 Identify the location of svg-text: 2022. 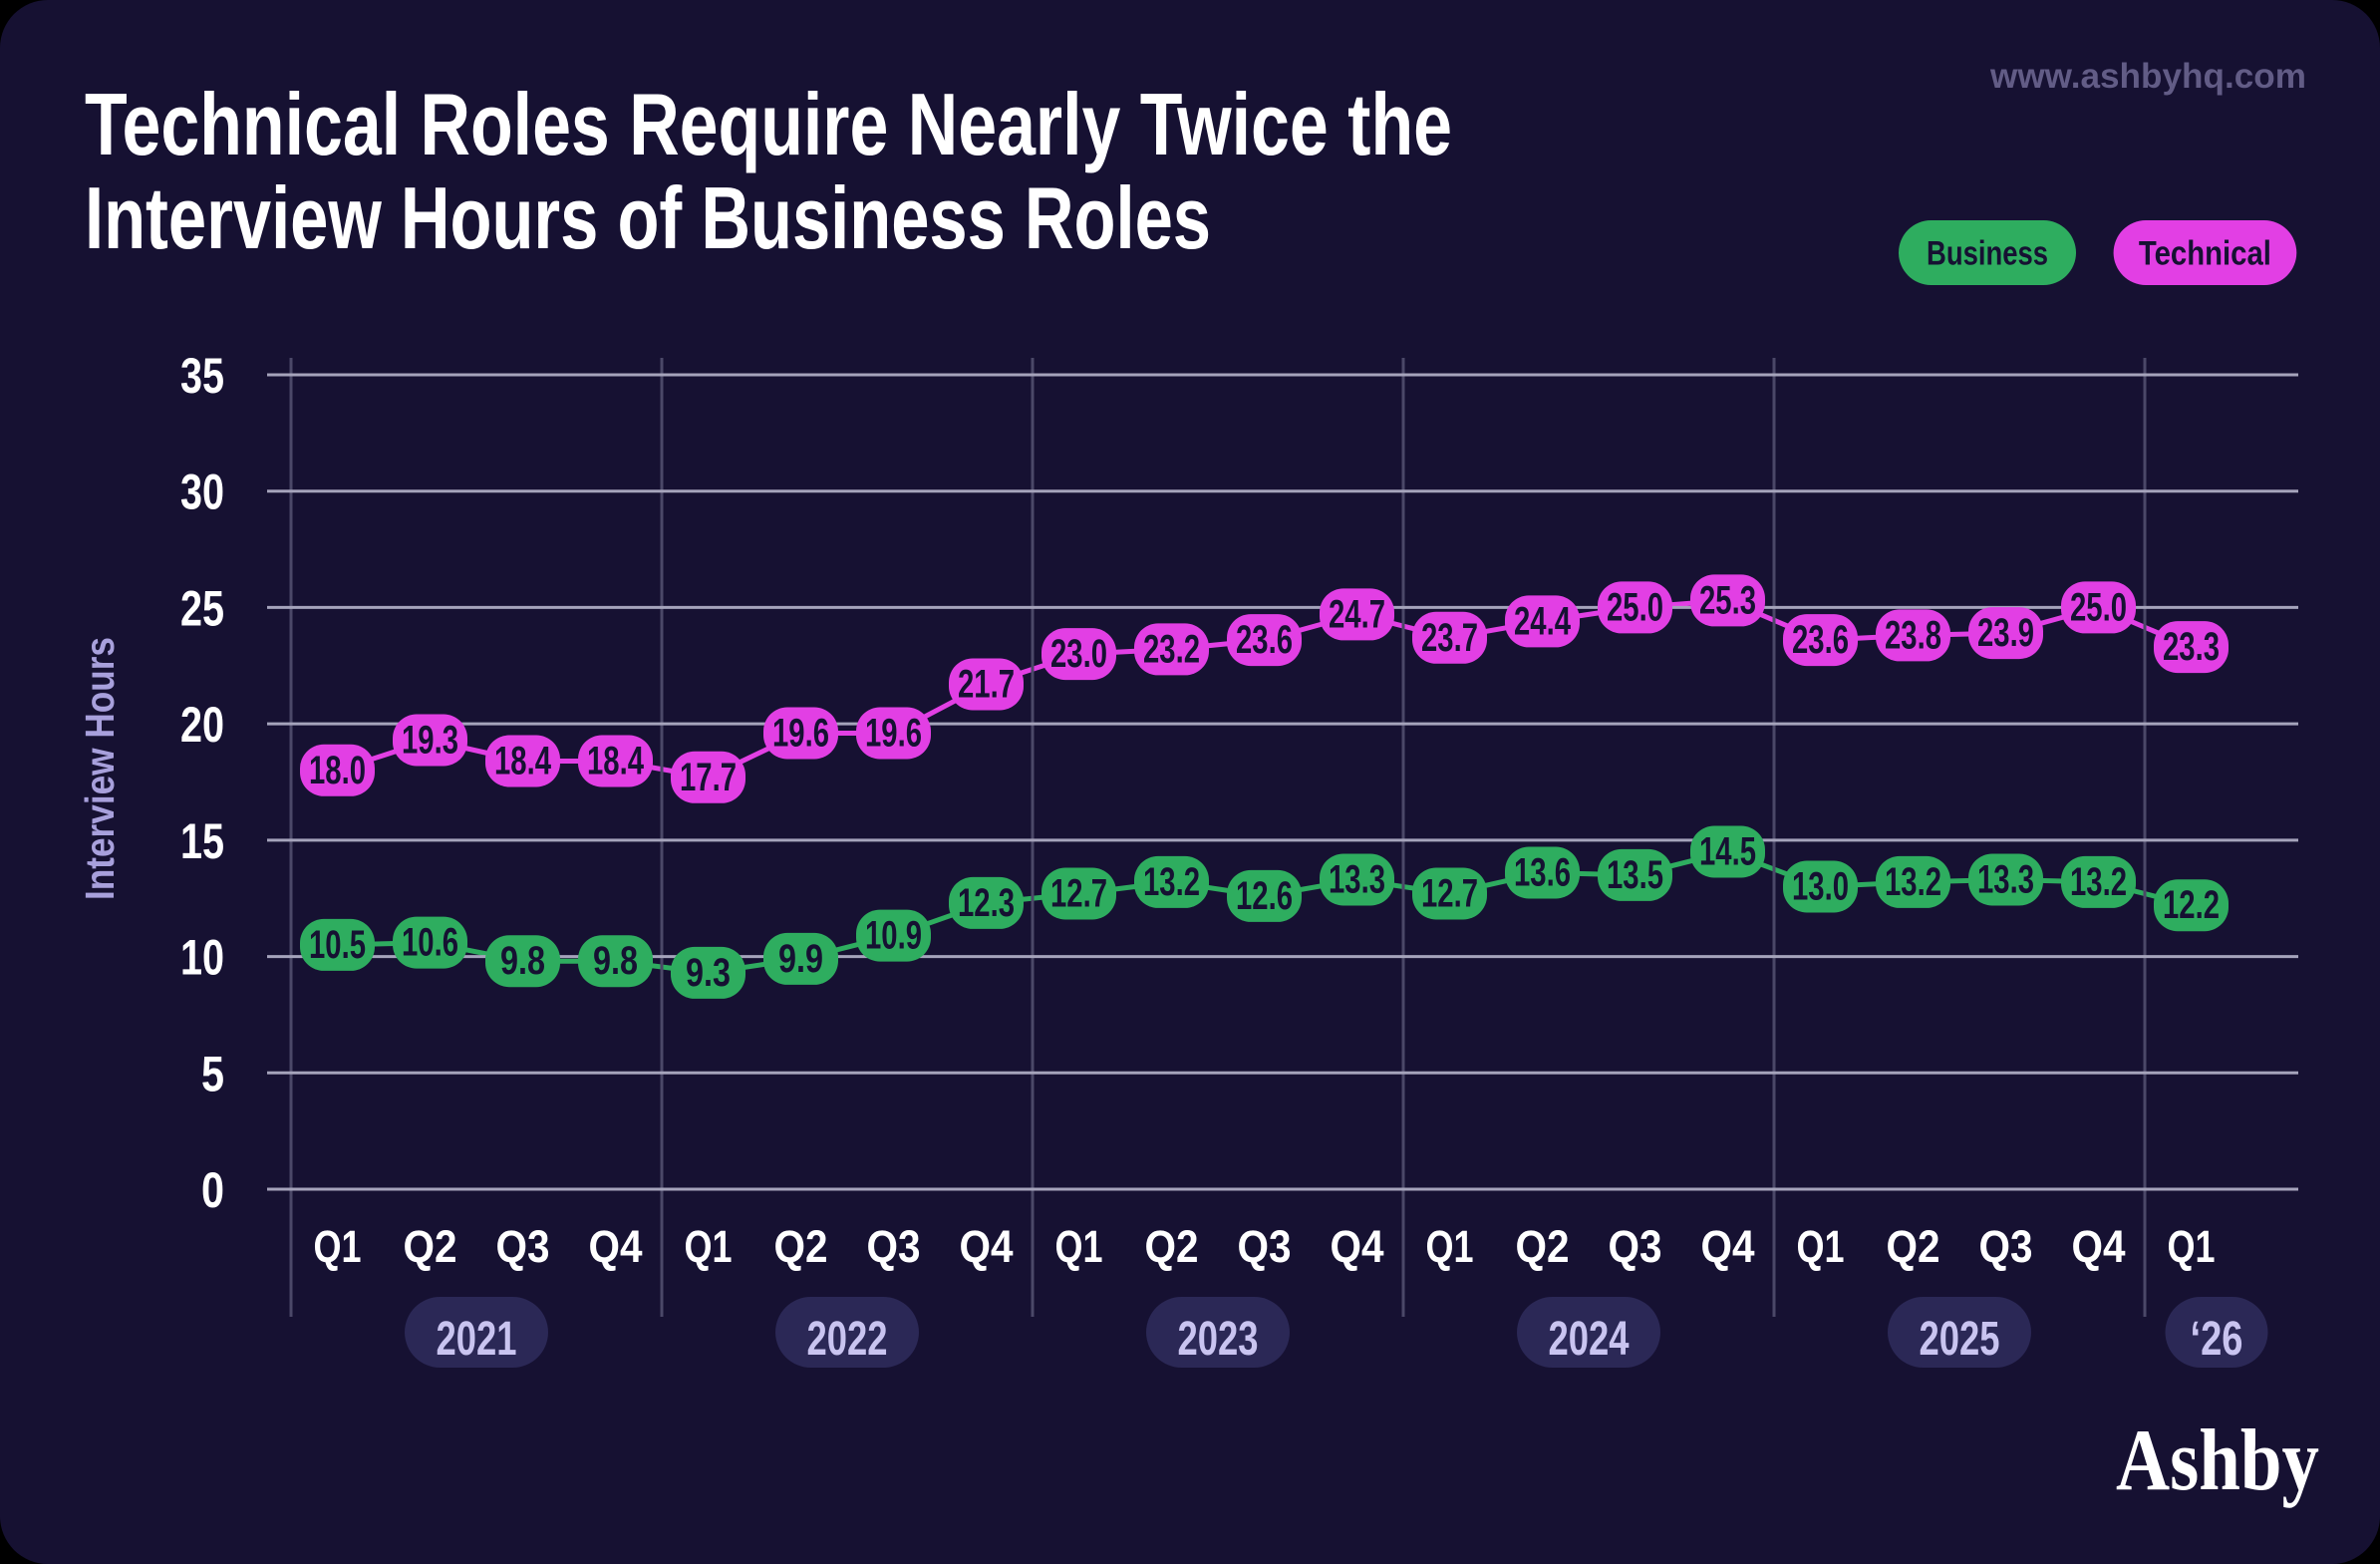
(847, 1339).